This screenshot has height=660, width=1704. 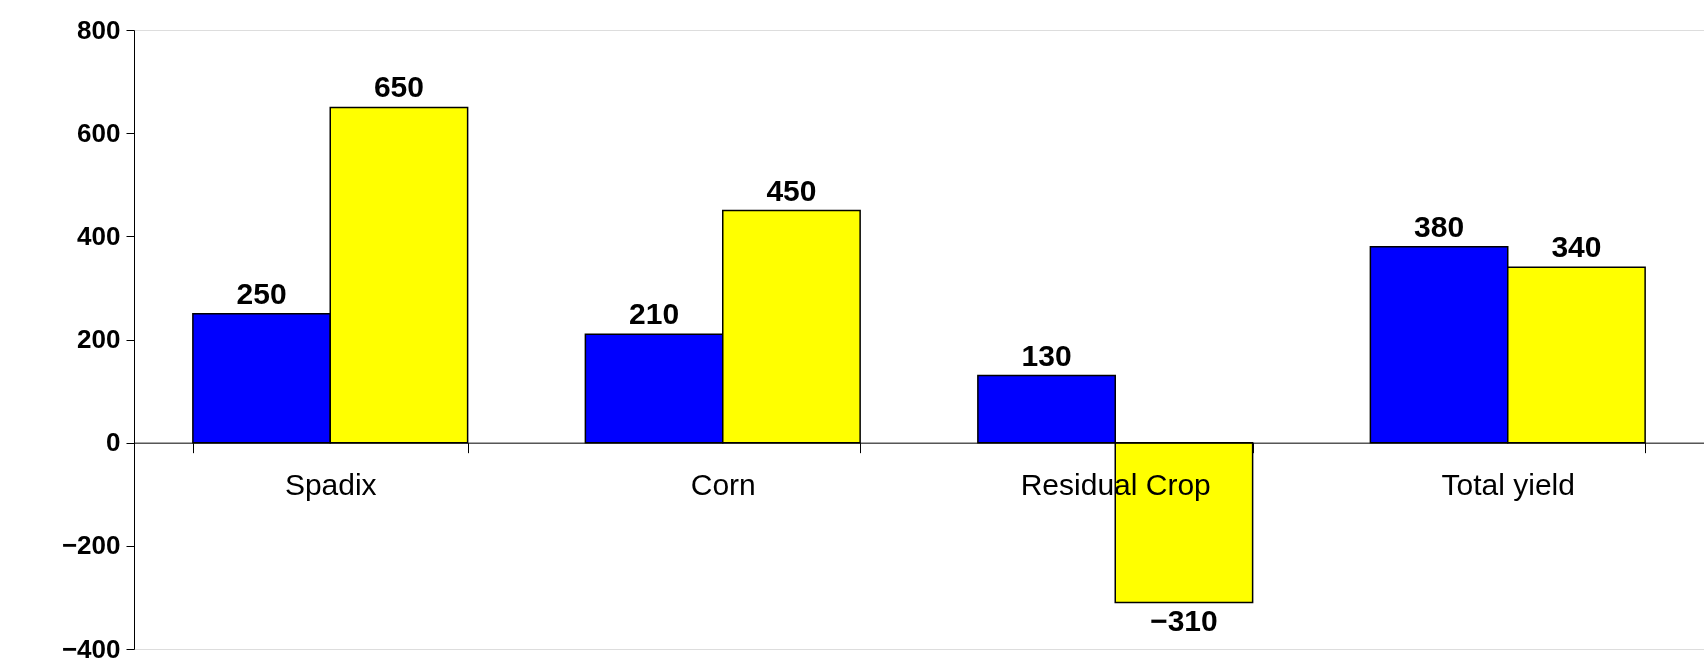 I want to click on y-tick-label: 800, so click(x=99, y=29).